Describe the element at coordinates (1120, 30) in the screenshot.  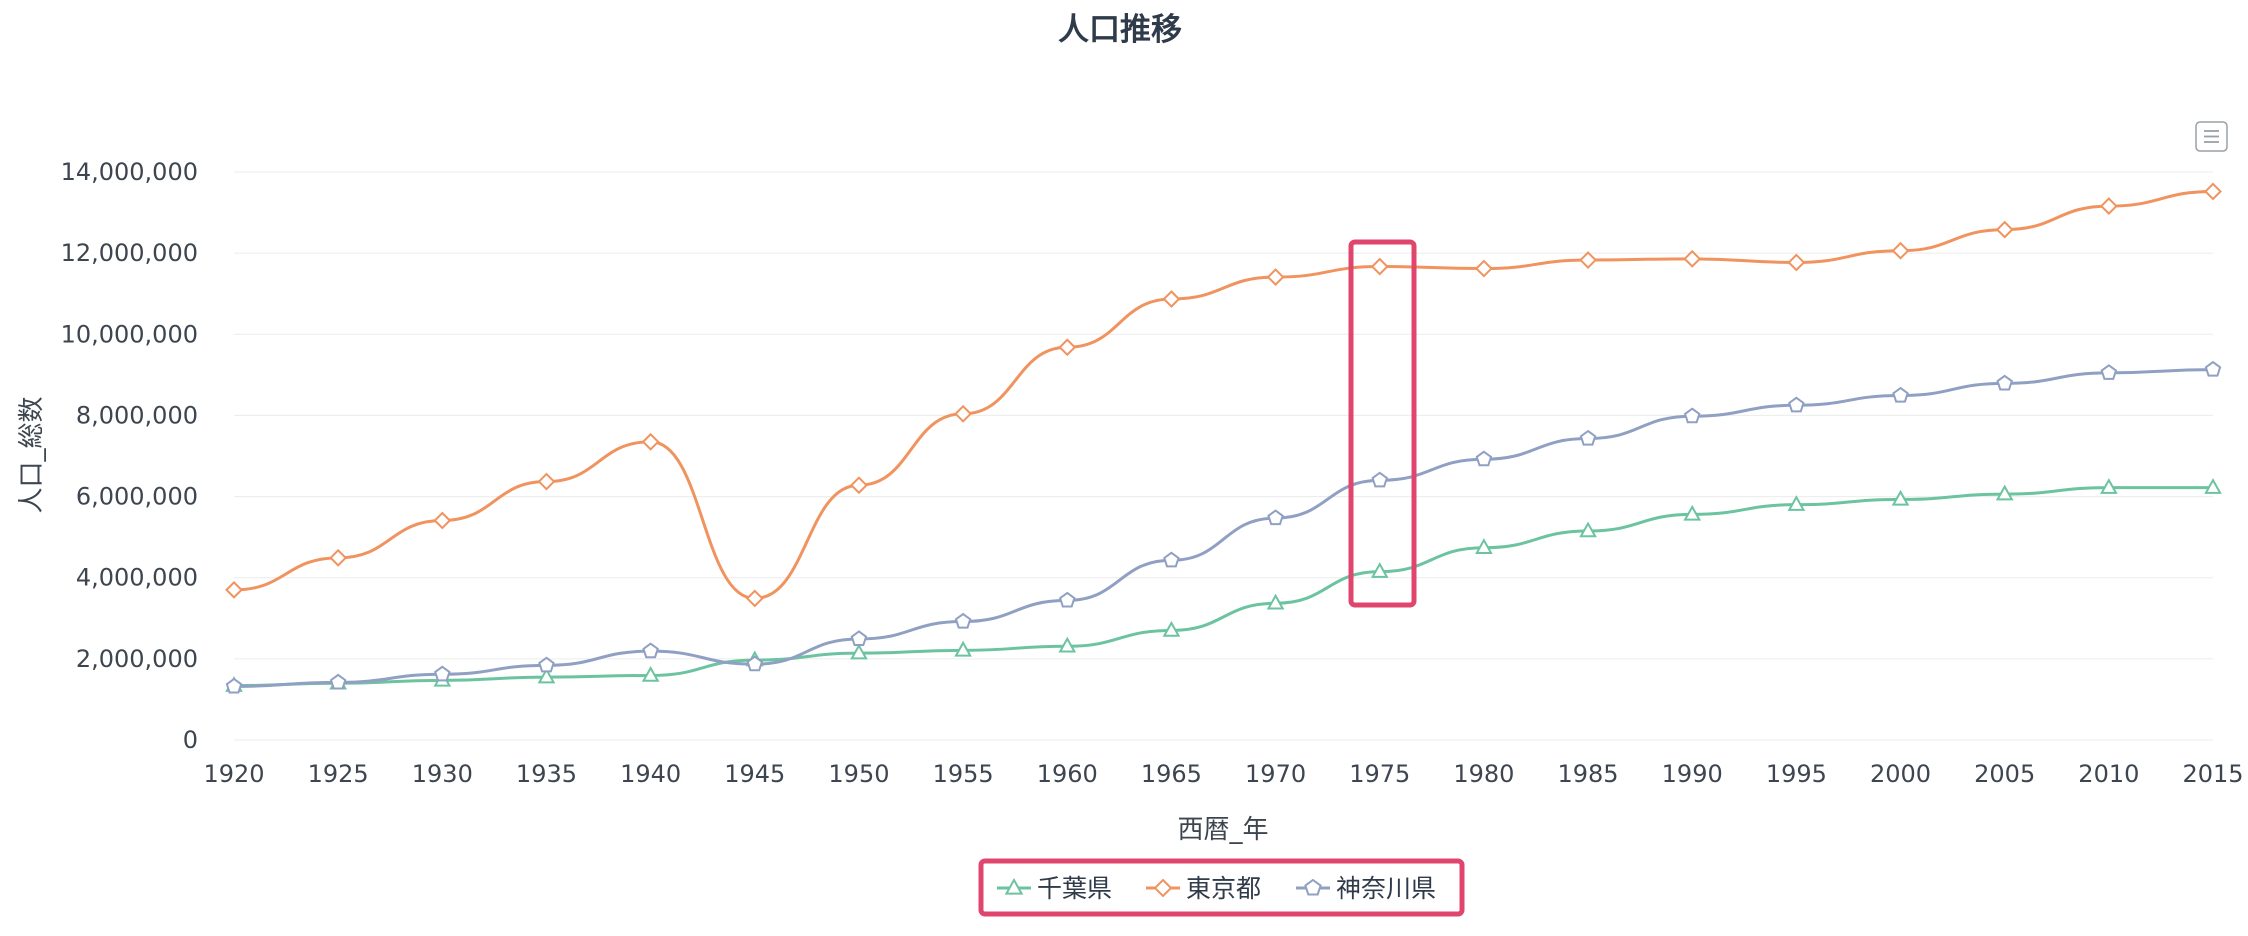
I see `chart-title: 人口推移` at that location.